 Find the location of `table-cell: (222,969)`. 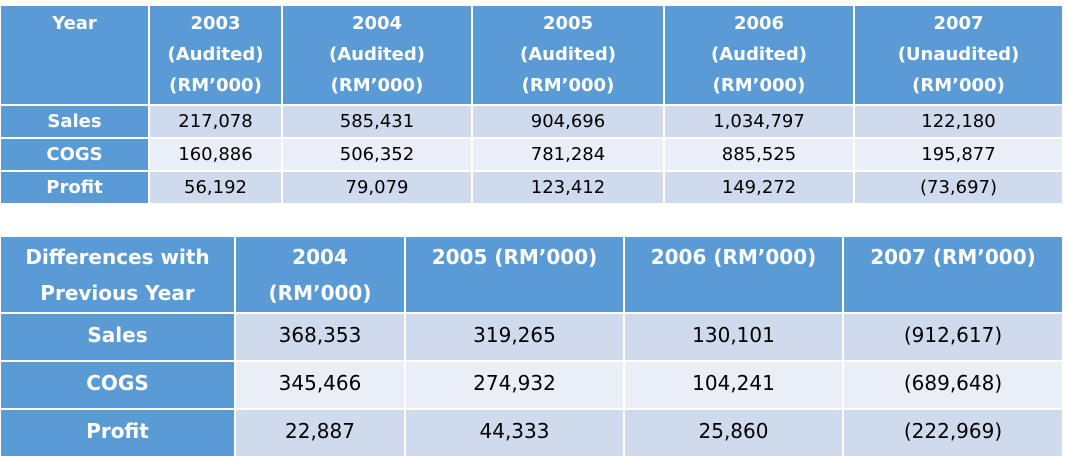

table-cell: (222,969) is located at coordinates (953, 433).